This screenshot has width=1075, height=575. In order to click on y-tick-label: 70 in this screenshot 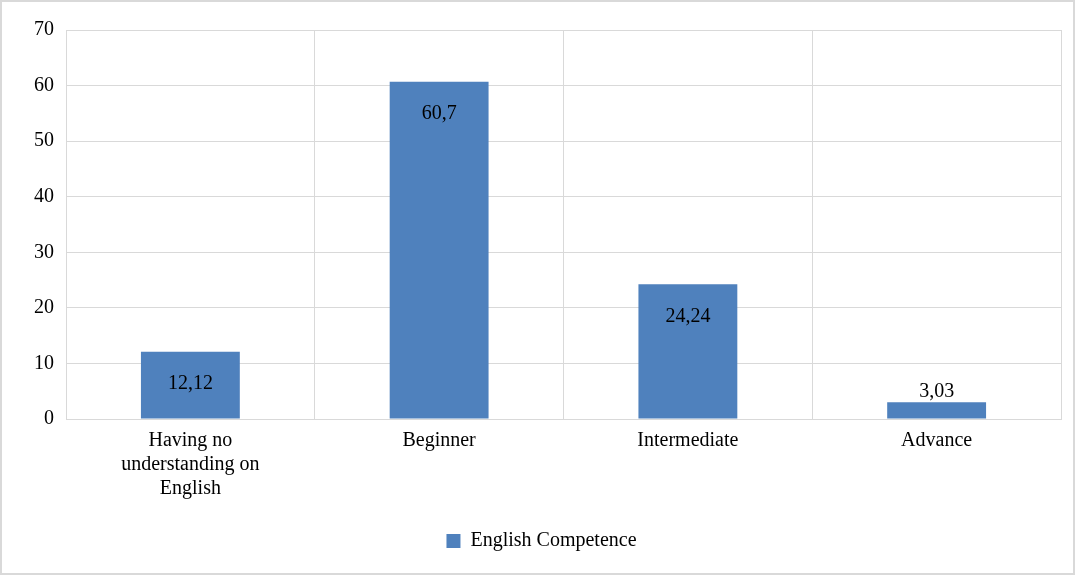, I will do `click(44, 28)`.